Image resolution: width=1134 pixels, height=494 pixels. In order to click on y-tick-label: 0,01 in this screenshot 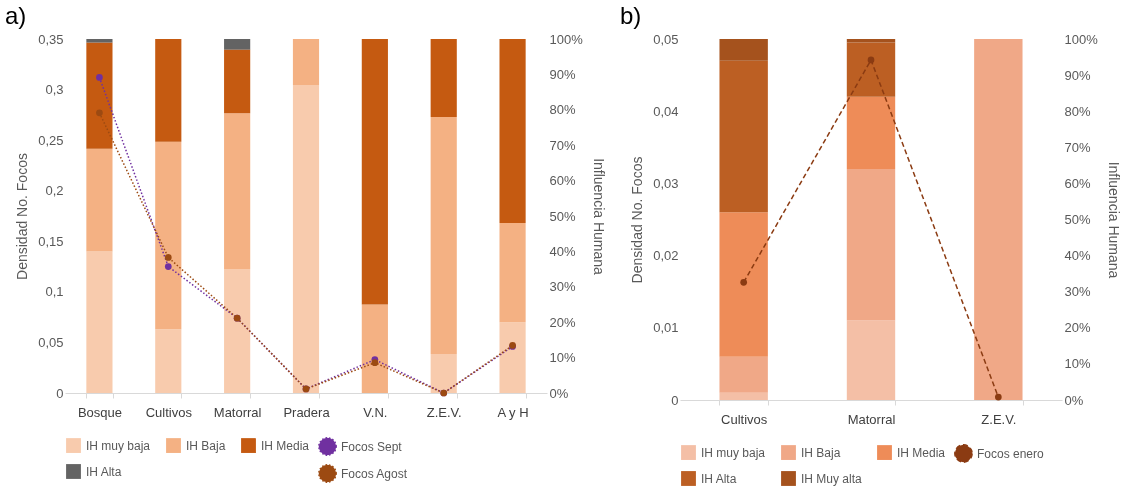, I will do `click(666, 328)`.